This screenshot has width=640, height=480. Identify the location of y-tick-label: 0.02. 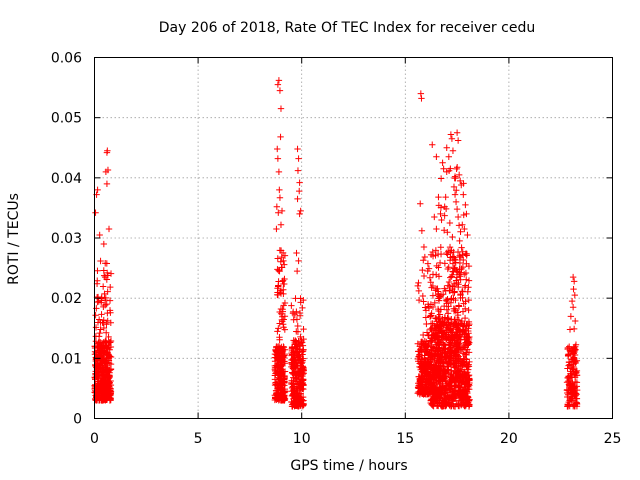
(66, 299).